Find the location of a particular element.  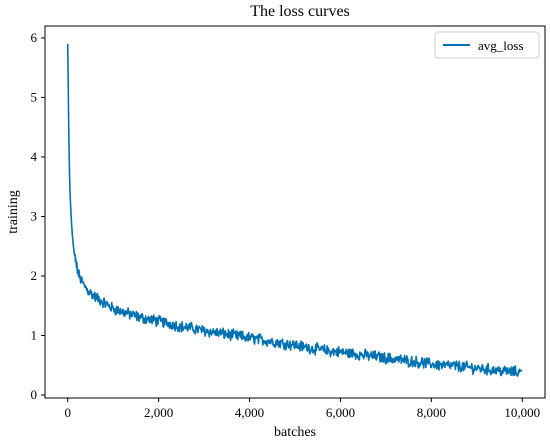

y-tick-label: 5 is located at coordinates (34, 96).